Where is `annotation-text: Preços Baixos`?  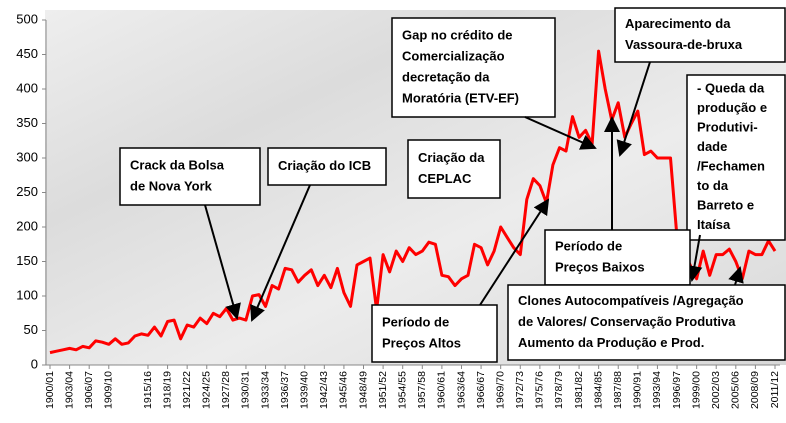 annotation-text: Preços Baixos is located at coordinates (600, 266).